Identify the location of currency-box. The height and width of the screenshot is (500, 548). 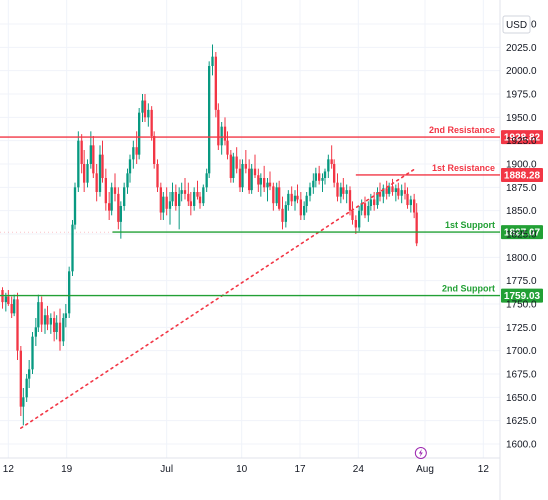
(516, 24).